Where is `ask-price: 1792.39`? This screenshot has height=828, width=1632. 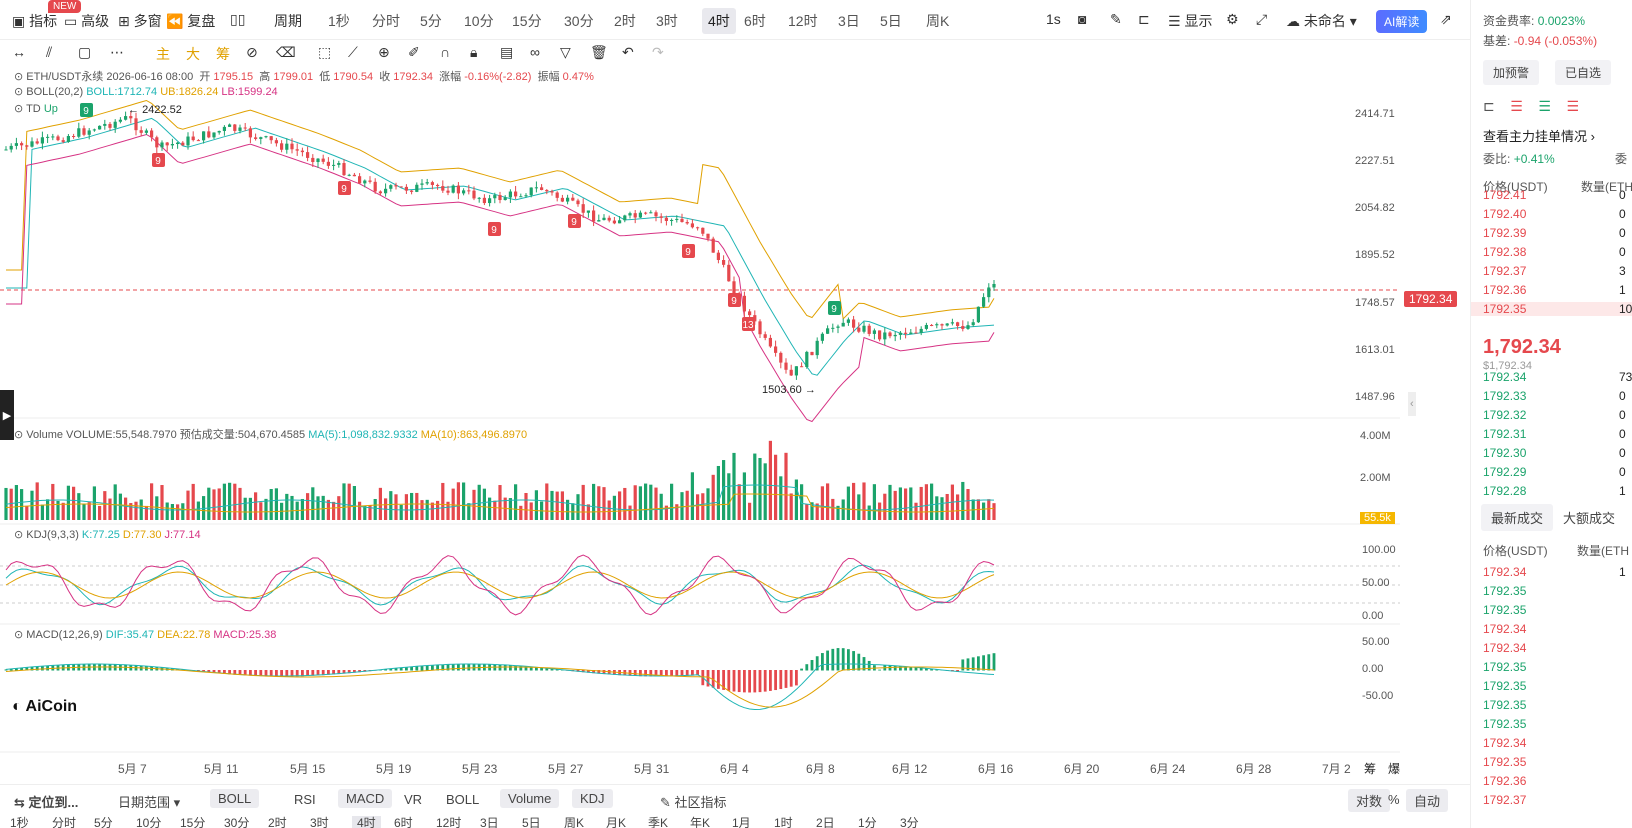 ask-price: 1792.39 is located at coordinates (1505, 233).